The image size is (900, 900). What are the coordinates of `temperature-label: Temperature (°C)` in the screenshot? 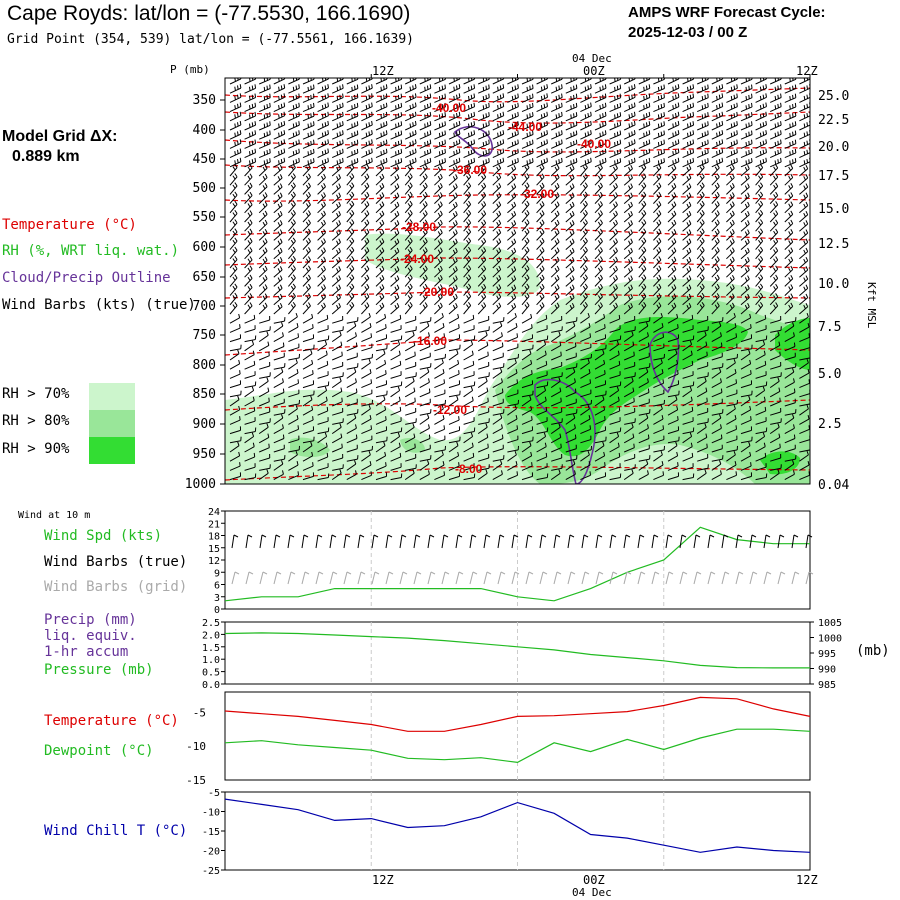 It's located at (111, 721).